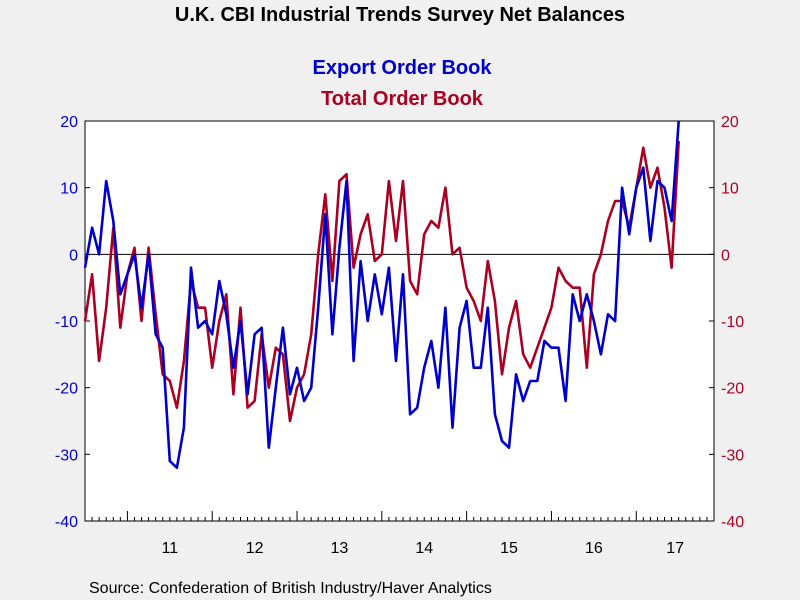  Describe the element at coordinates (675, 548) in the screenshot. I see `x-tick-label: 17` at that location.